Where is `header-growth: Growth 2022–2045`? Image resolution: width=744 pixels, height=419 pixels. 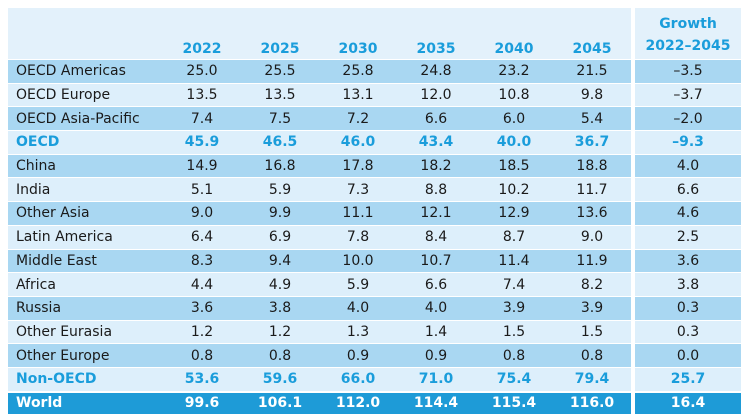 header-growth: Growth 2022–2045 is located at coordinates (688, 33).